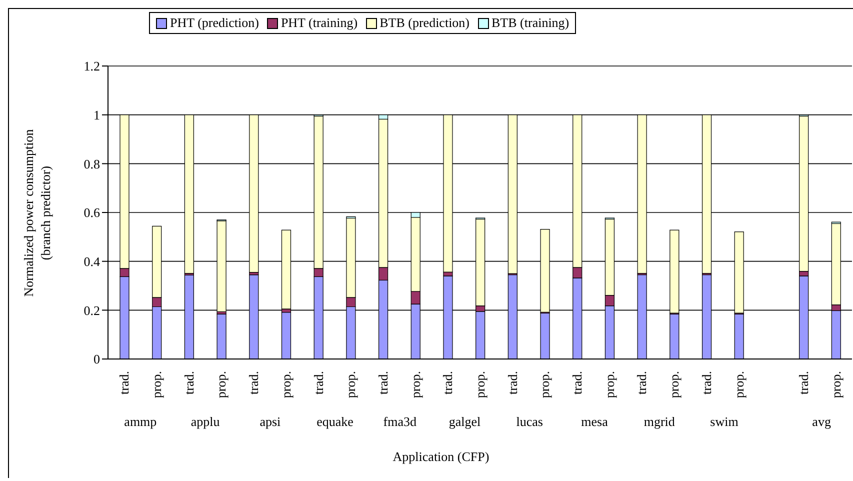  What do you see at coordinates (531, 23) in the screenshot?
I see `legend-label: BTB (training)` at bounding box center [531, 23].